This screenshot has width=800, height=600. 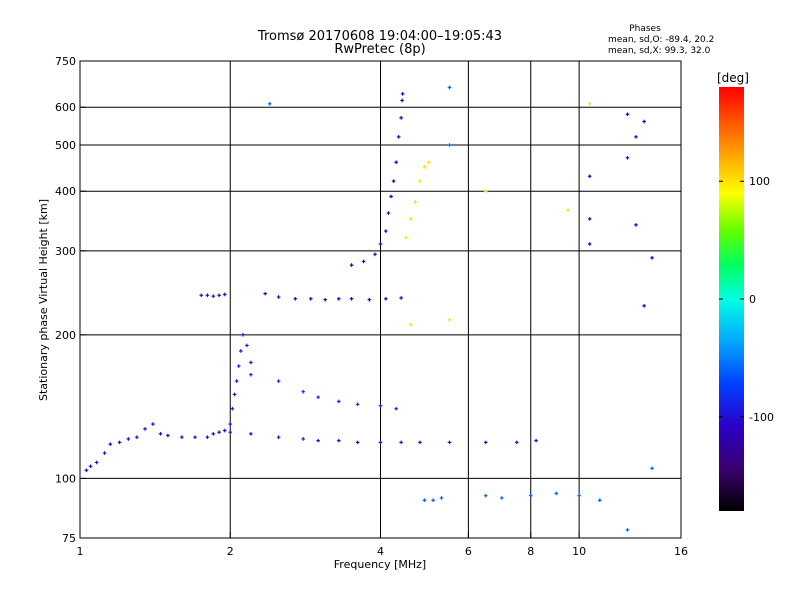 What do you see at coordinates (65, 145) in the screenshot?
I see `y-tick-label: 500` at bounding box center [65, 145].